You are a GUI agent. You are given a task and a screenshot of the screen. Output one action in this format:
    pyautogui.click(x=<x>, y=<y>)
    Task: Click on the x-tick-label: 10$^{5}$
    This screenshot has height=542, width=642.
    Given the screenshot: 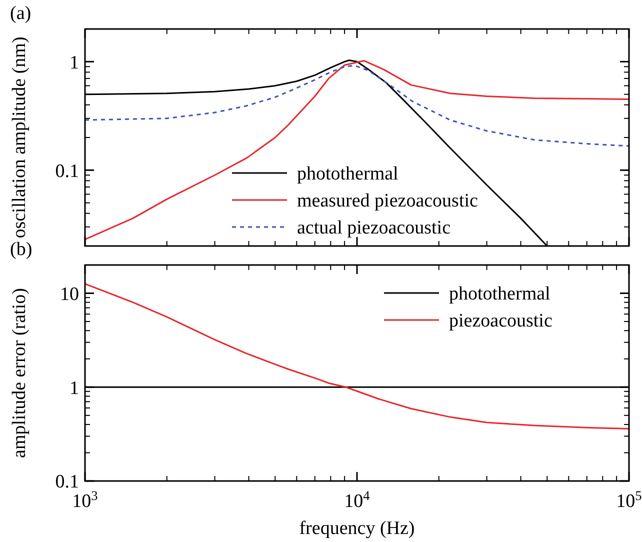 What is the action you would take?
    pyautogui.click(x=629, y=500)
    